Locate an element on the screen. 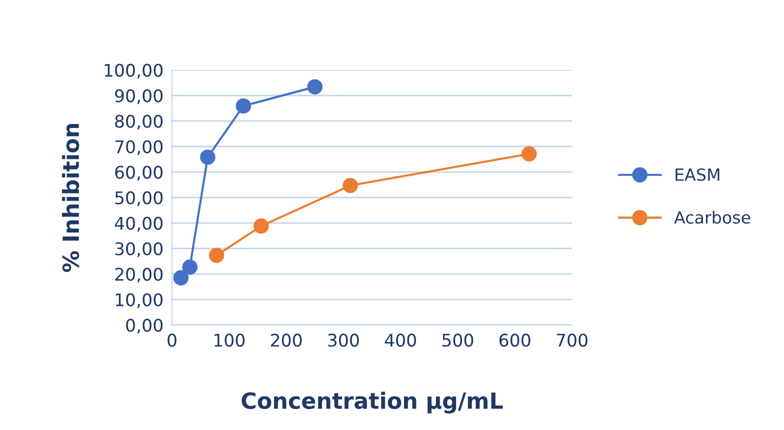 This screenshot has height=430, width=784. y-tick-label: 60,00 is located at coordinates (139, 173).